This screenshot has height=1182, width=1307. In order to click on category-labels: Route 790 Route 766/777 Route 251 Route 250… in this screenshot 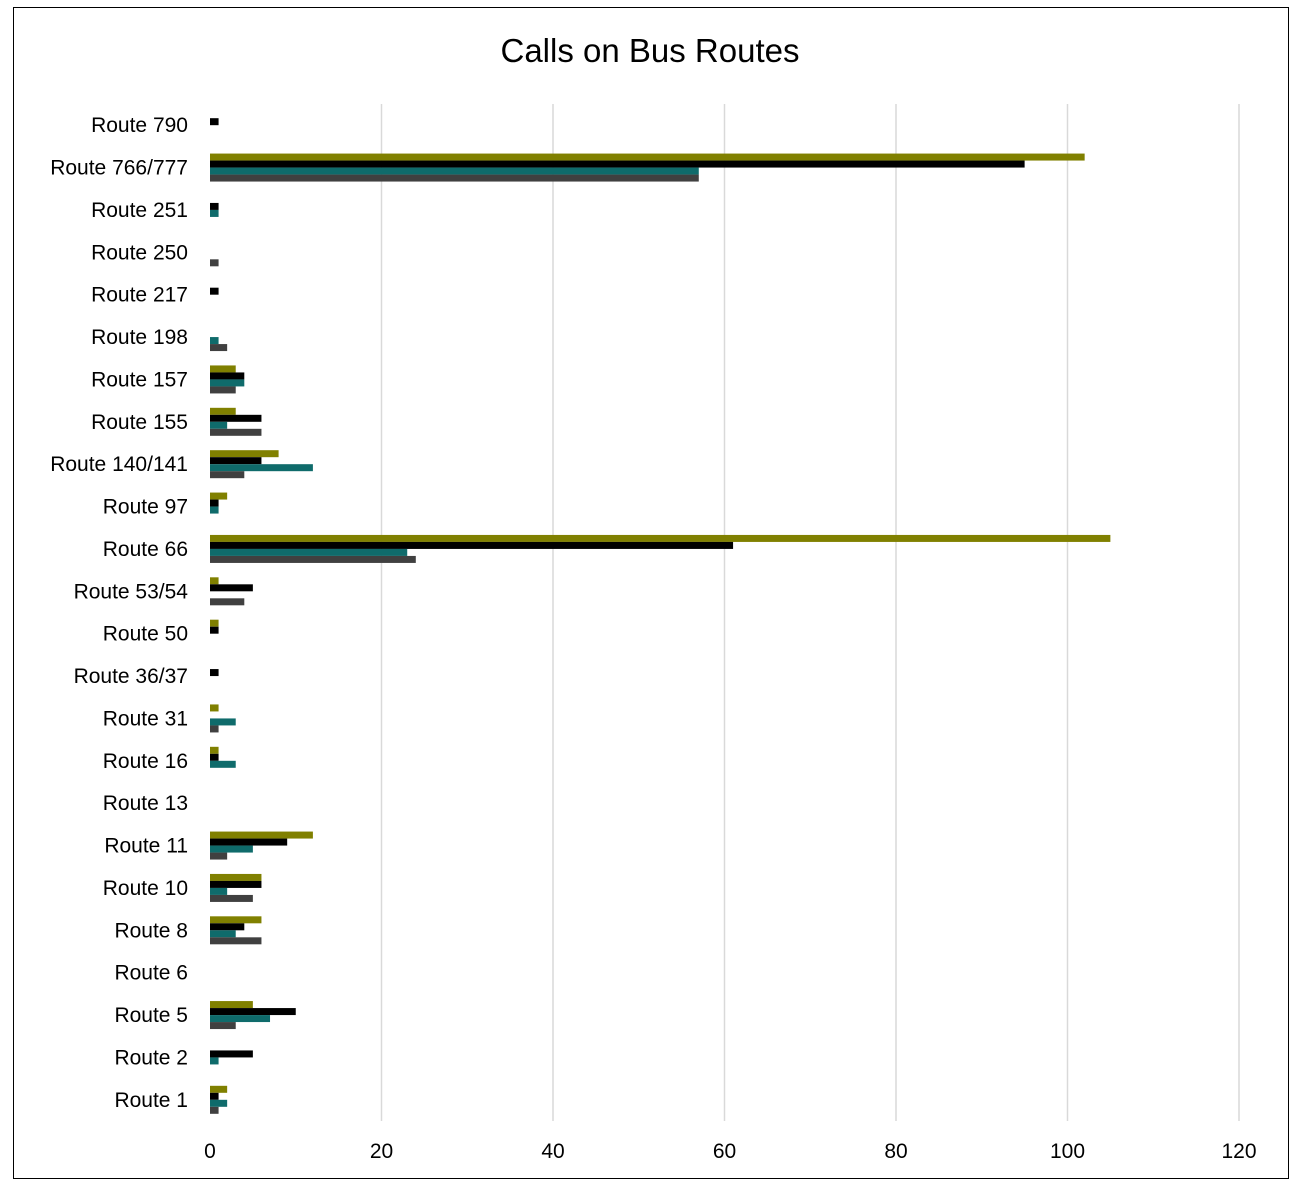, I will do `click(119, 613)`.